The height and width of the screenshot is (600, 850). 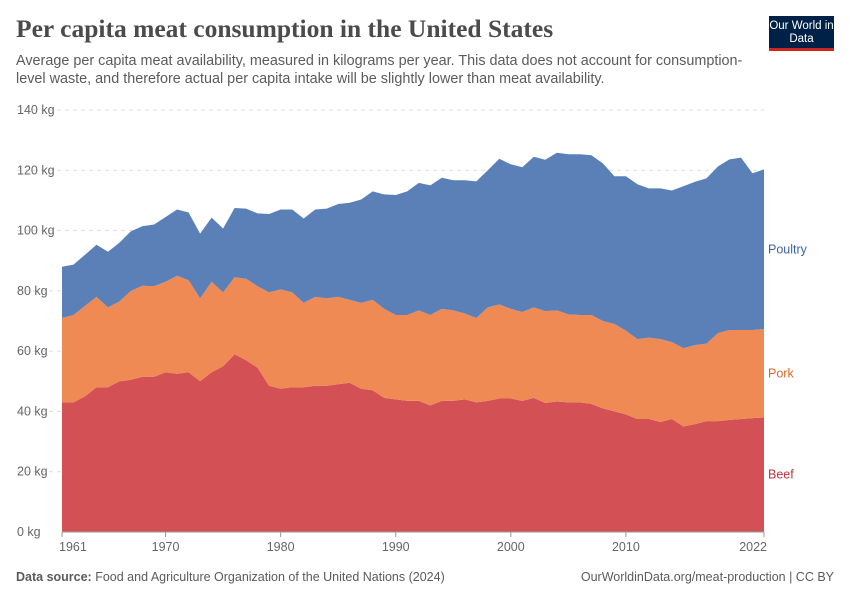 I want to click on series-label-poultry: Poultry, so click(x=788, y=249).